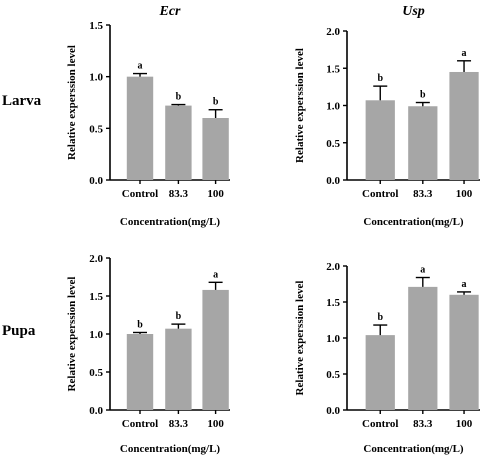 The image size is (498, 459). I want to click on chart-title: Ecr, so click(170, 11).